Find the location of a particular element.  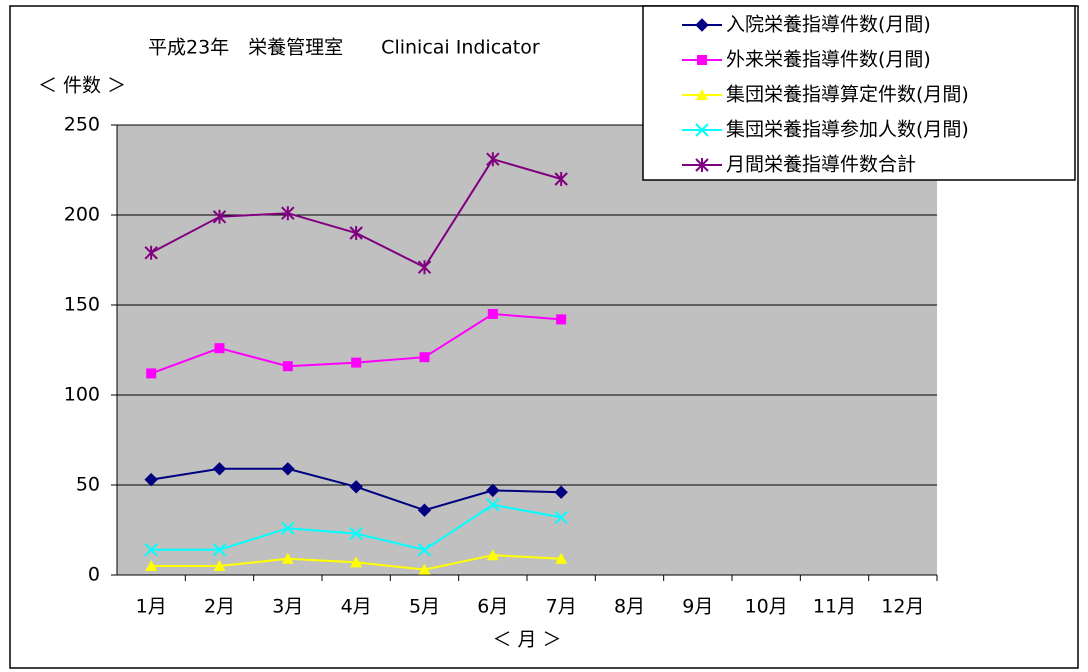

x-tick-label: 7月 is located at coordinates (561, 607).